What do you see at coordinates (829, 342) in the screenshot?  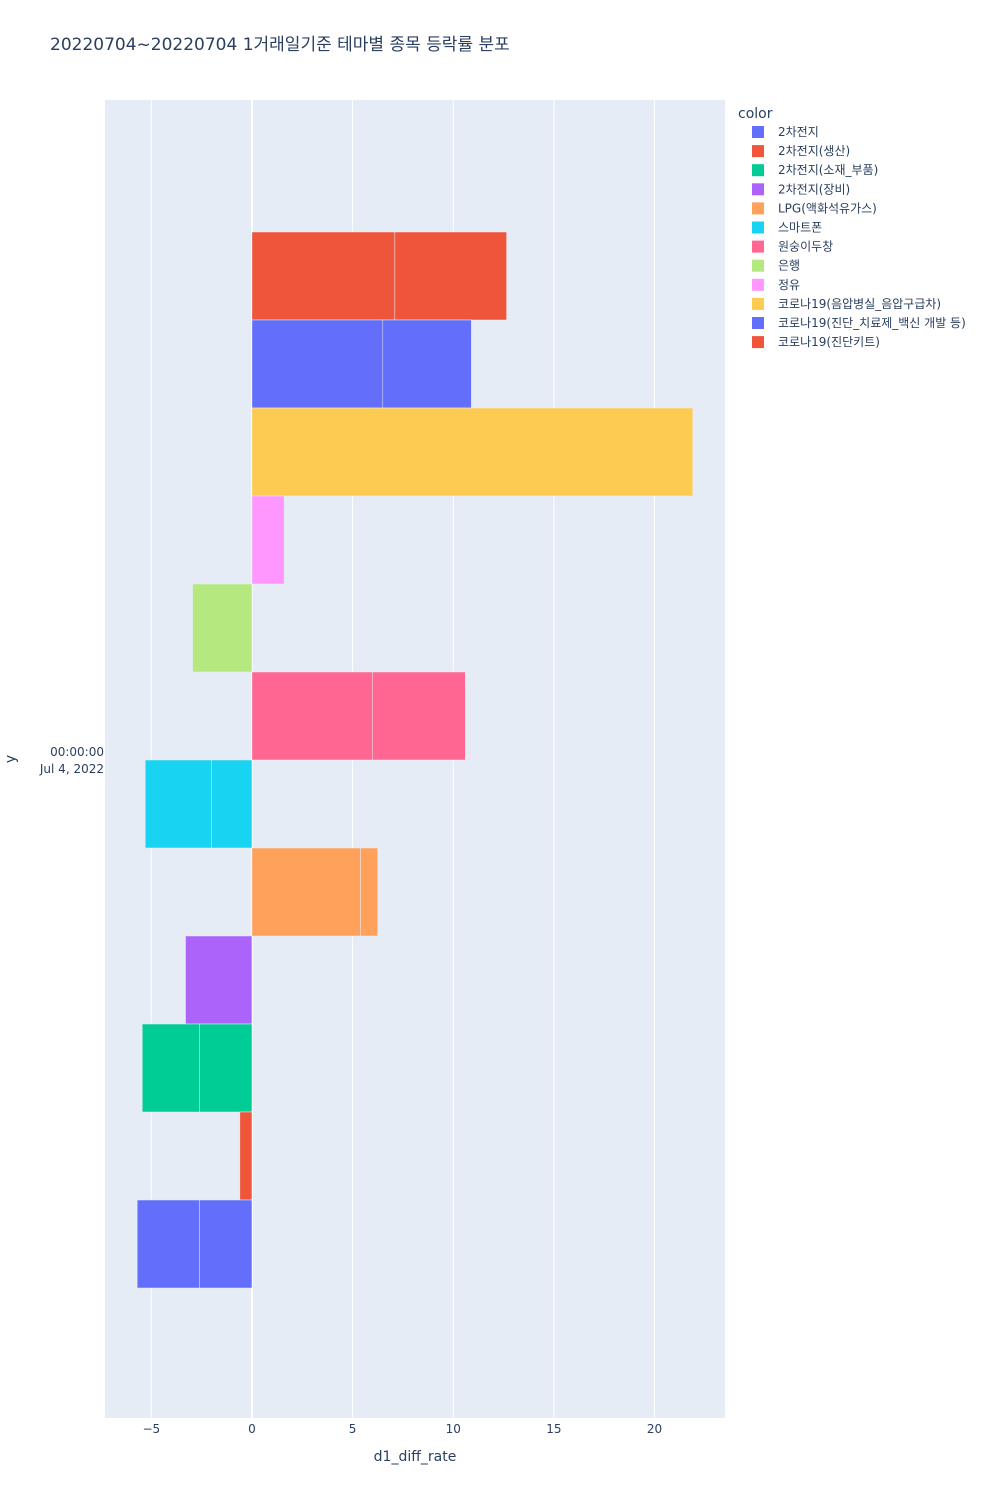 I see `legend-label: 코로나19(진단키트)` at bounding box center [829, 342].